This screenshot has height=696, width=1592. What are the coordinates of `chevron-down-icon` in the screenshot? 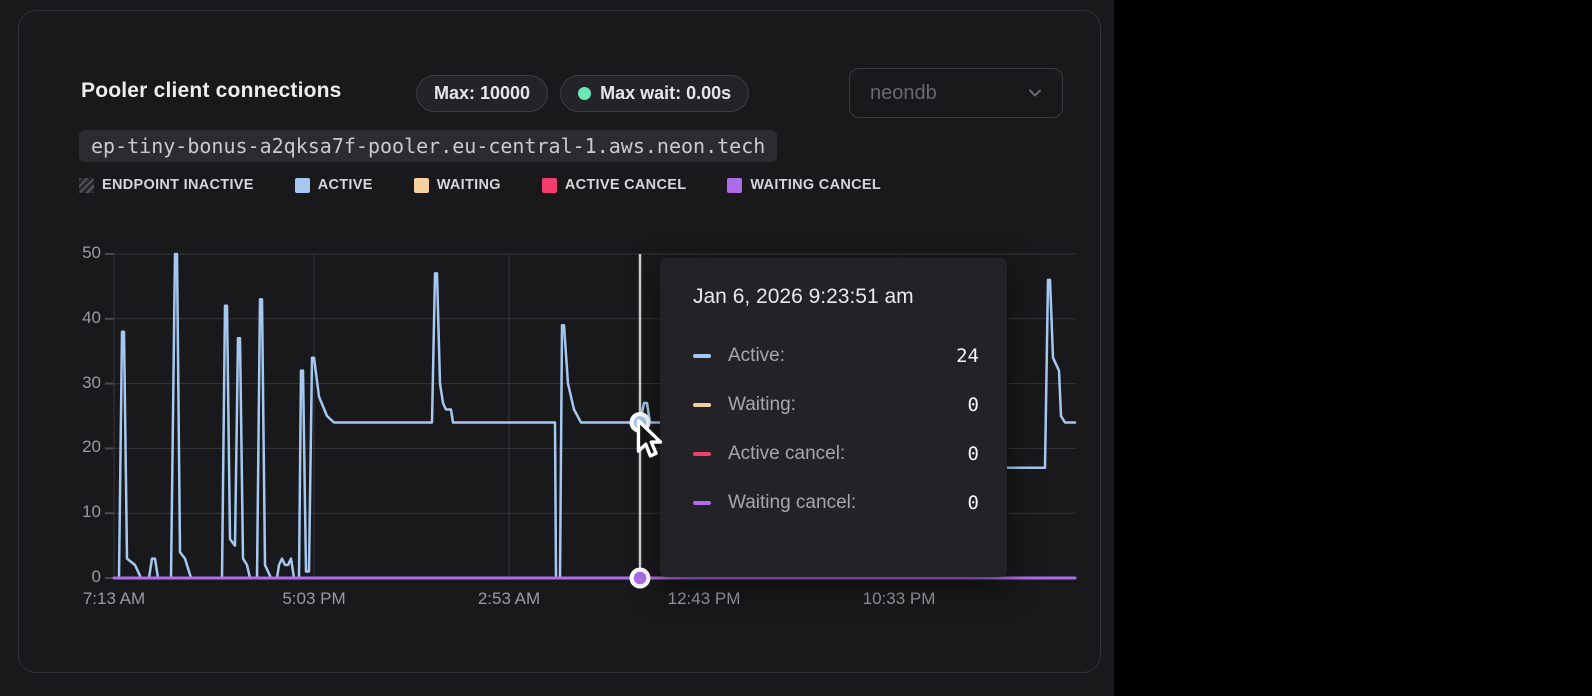 It's located at (1035, 93).